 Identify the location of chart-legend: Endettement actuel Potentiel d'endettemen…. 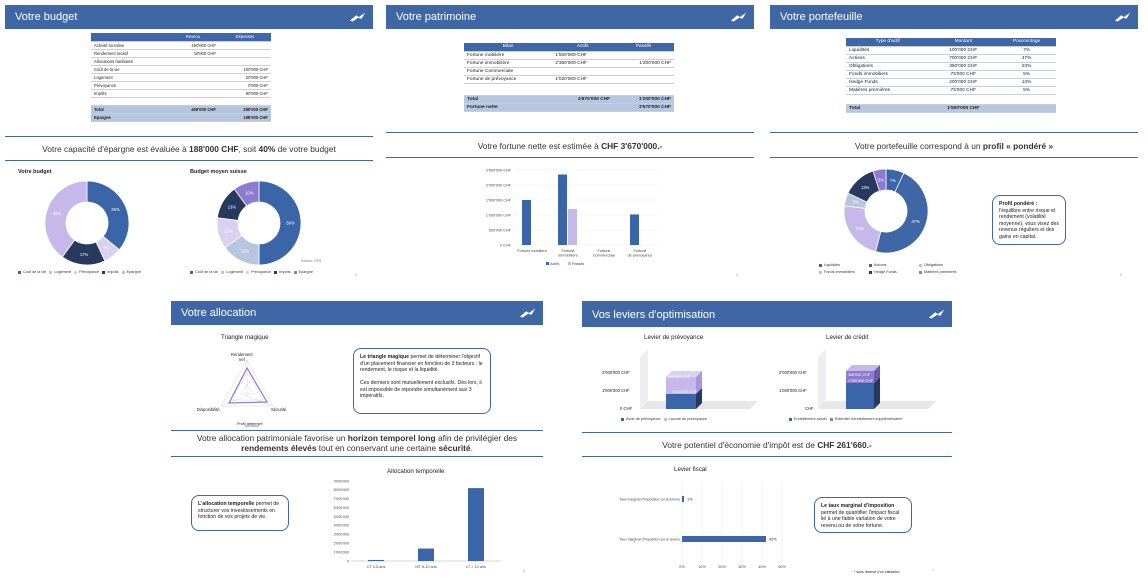
(844, 419).